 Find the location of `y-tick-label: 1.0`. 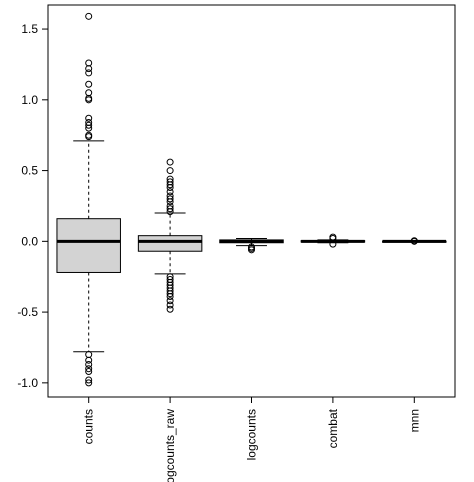

y-tick-label: 1.0 is located at coordinates (29, 100).